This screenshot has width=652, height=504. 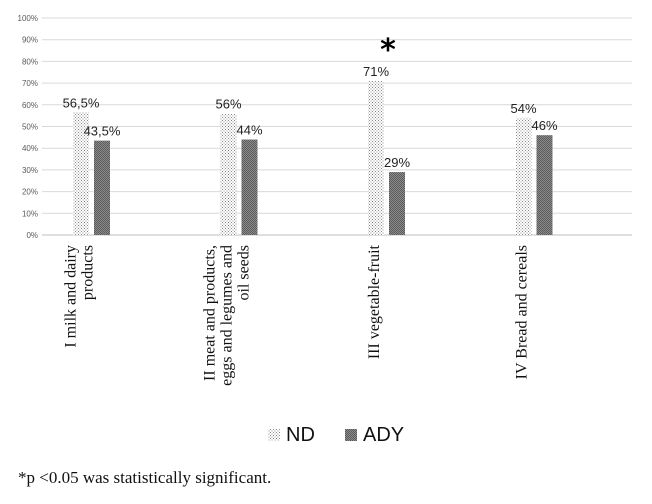 I want to click on y-tick-label: 0%, so click(x=32, y=235).